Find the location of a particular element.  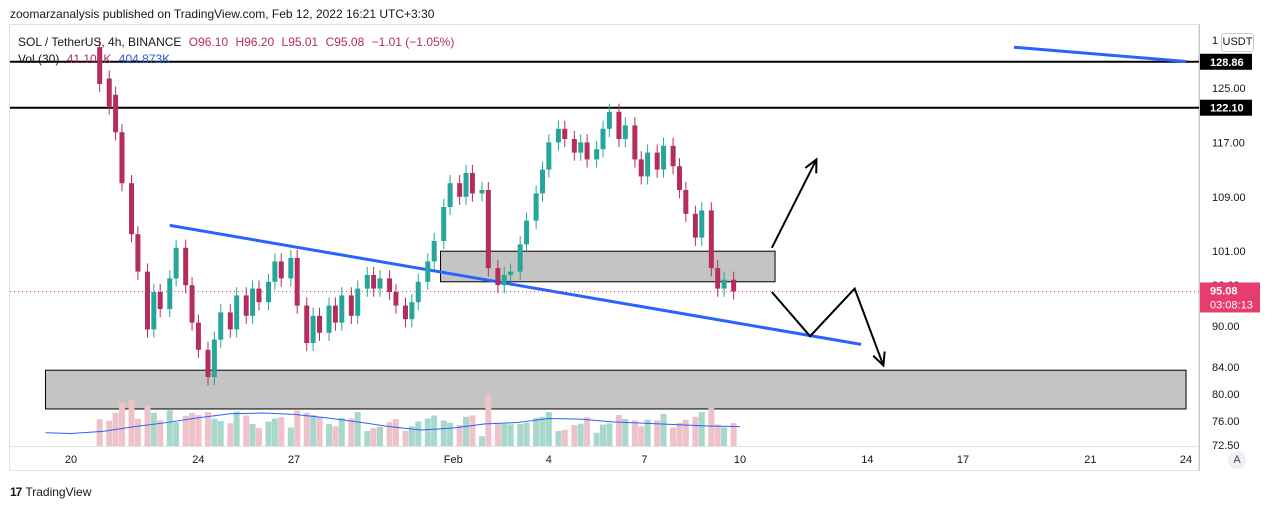

symbol-name: SOL / TetherUS, 4h, BINANCE is located at coordinates (100, 42).